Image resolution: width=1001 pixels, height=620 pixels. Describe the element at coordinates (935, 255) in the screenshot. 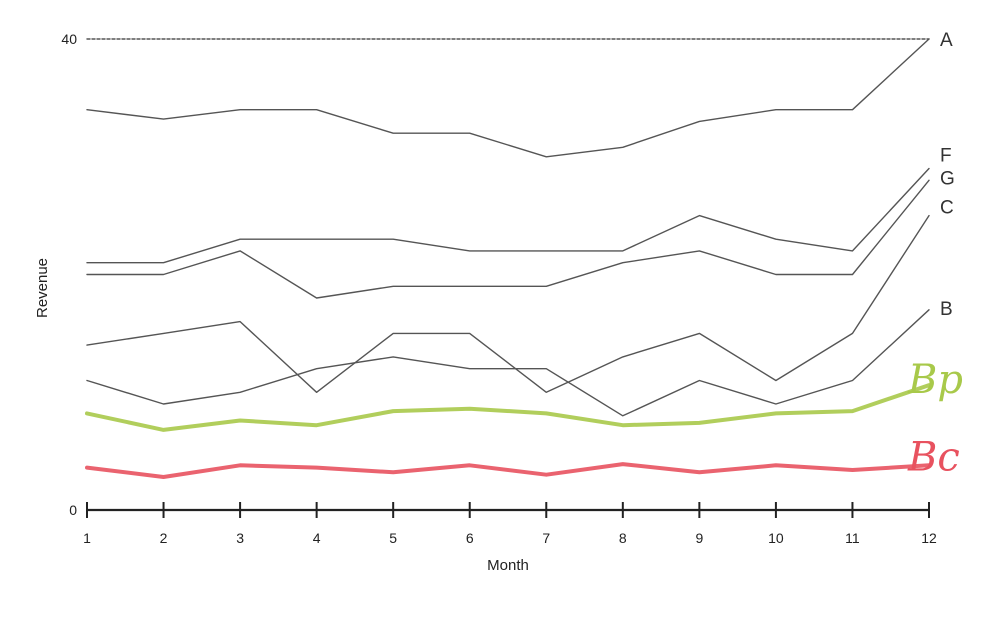

I see `series-labels-group: A FGC B Bp Bc` at that location.